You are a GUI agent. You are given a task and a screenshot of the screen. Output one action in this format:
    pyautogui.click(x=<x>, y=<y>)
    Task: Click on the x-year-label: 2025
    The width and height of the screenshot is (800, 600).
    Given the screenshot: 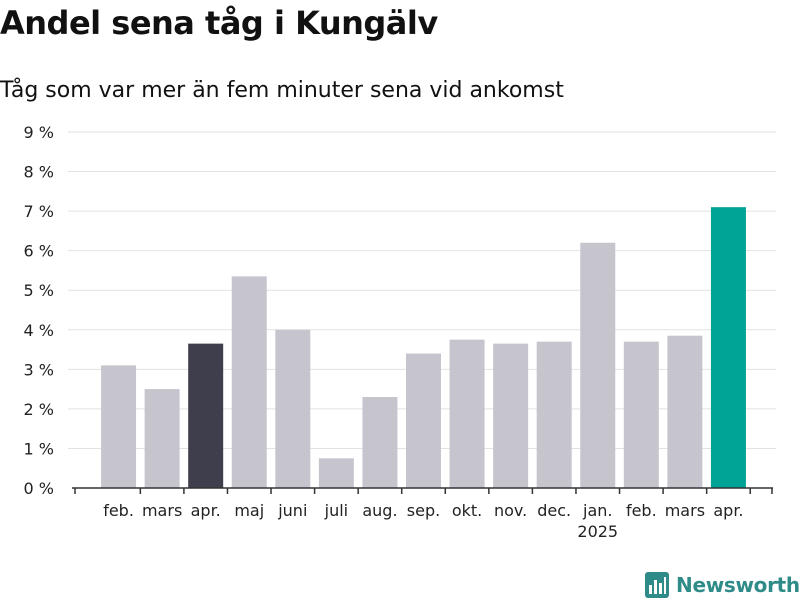 What is the action you would take?
    pyautogui.click(x=597, y=531)
    